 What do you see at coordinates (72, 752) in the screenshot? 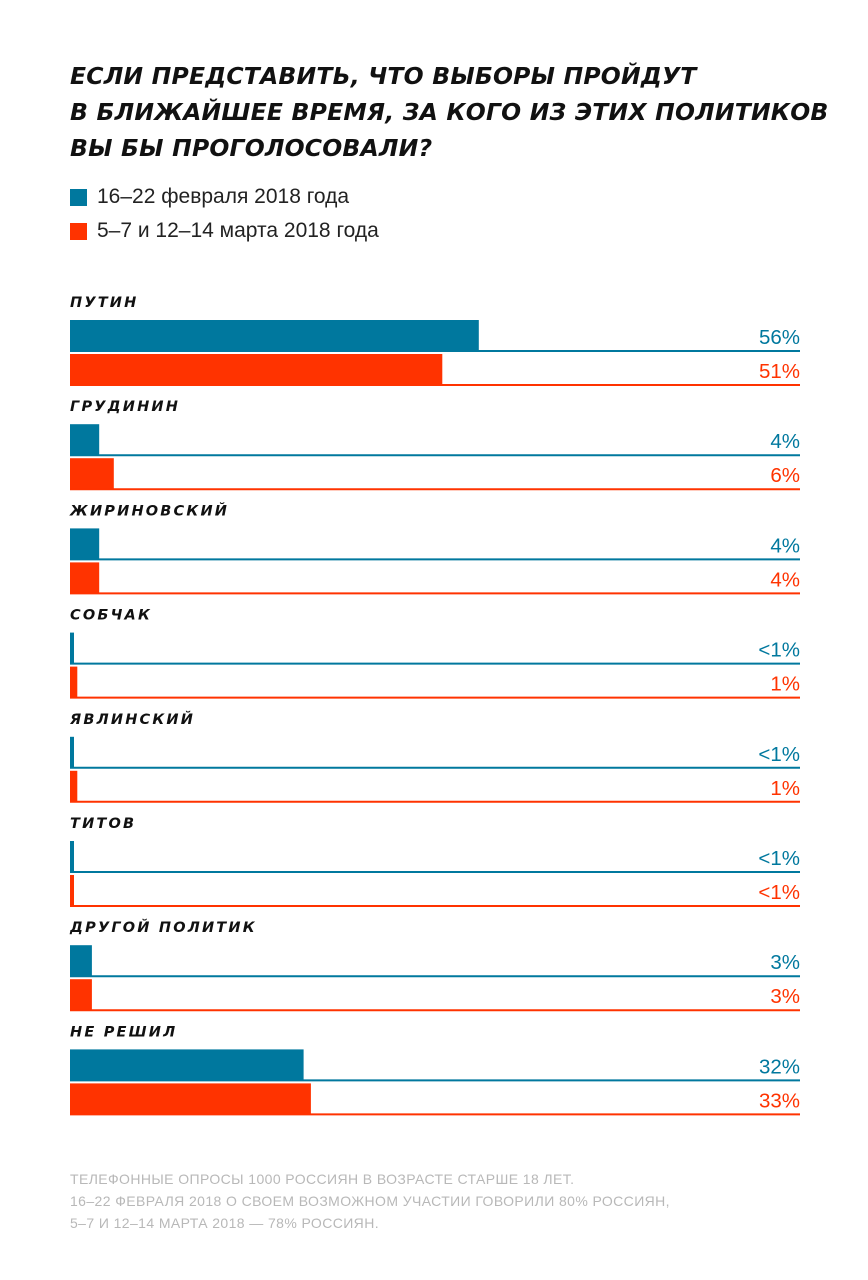
I see `bar-yavlinsky-february` at bounding box center [72, 752].